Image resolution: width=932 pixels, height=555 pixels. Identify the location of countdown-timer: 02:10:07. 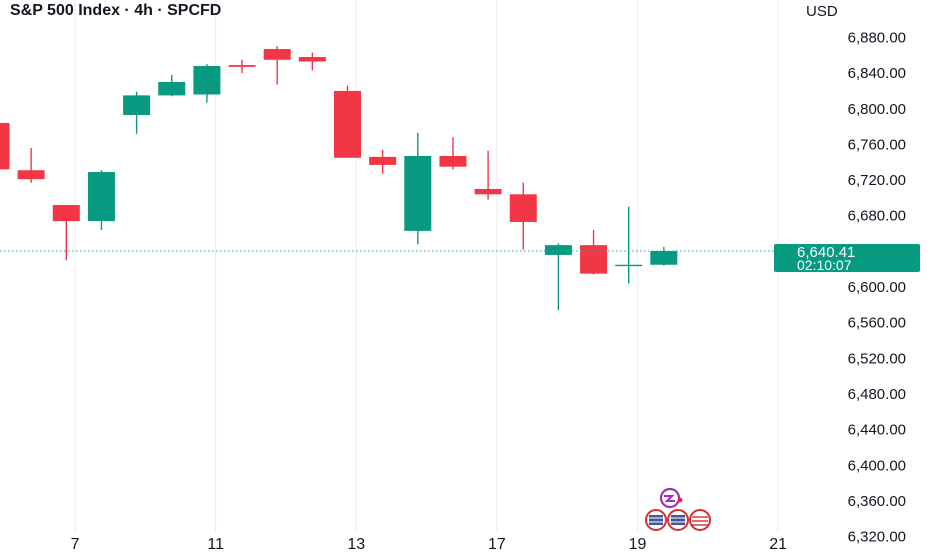
(824, 265).